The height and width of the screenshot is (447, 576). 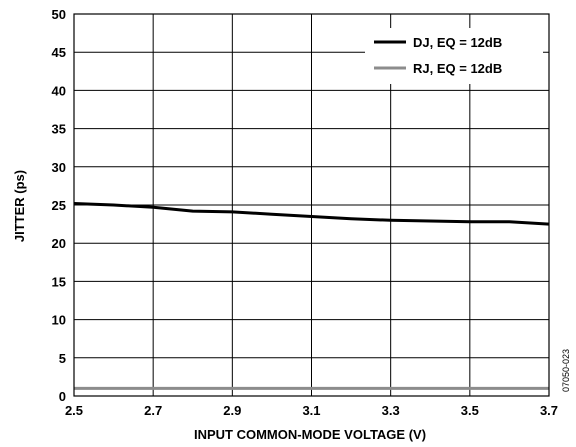 I want to click on y-axis-title: JITTER (ps), so click(x=19, y=206).